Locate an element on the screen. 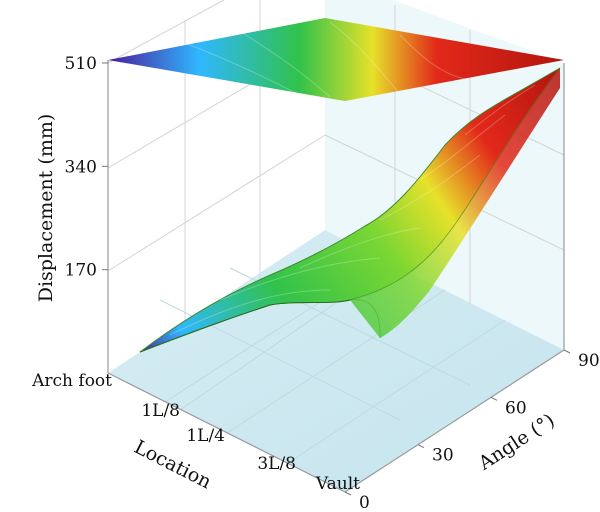  y-tick-label: 60 is located at coordinates (516, 408).